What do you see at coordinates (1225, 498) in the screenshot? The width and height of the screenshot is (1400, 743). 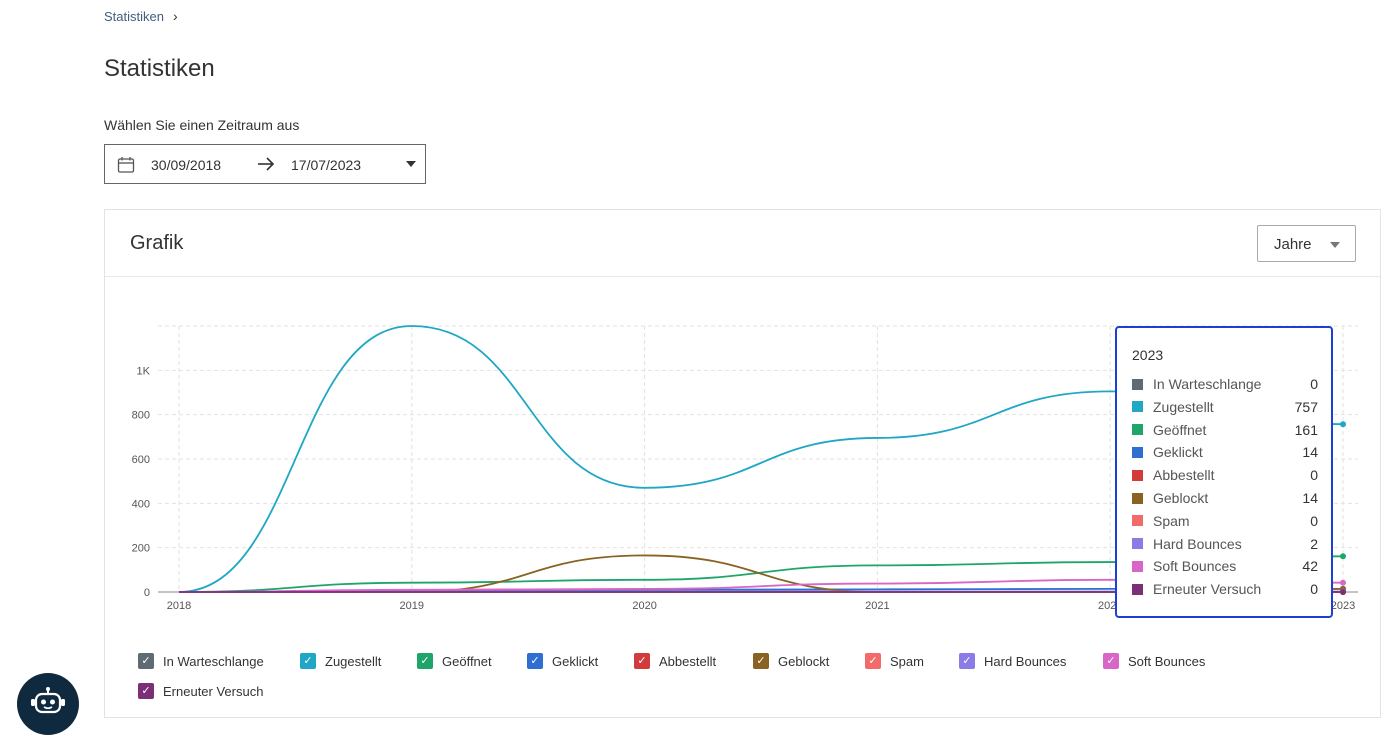 I see `tooltip-row: Geblockt 14` at bounding box center [1225, 498].